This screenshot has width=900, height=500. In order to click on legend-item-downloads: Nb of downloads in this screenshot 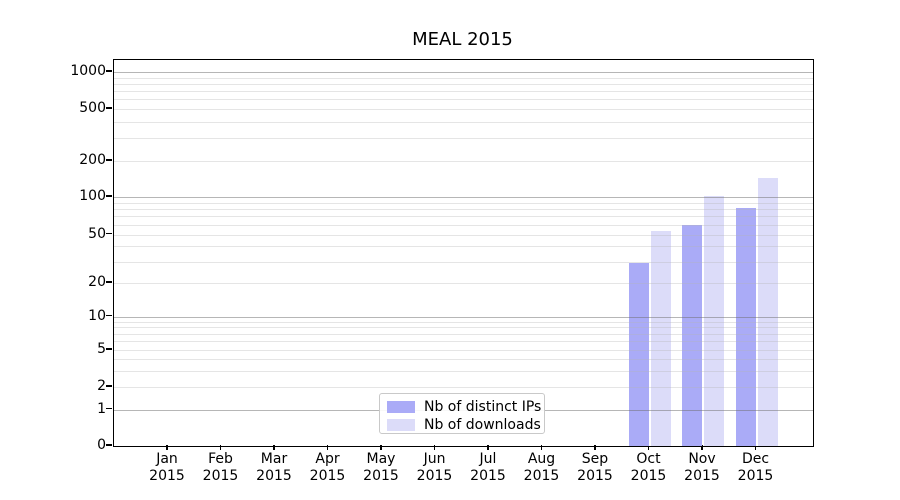, I will do `click(465, 424)`.